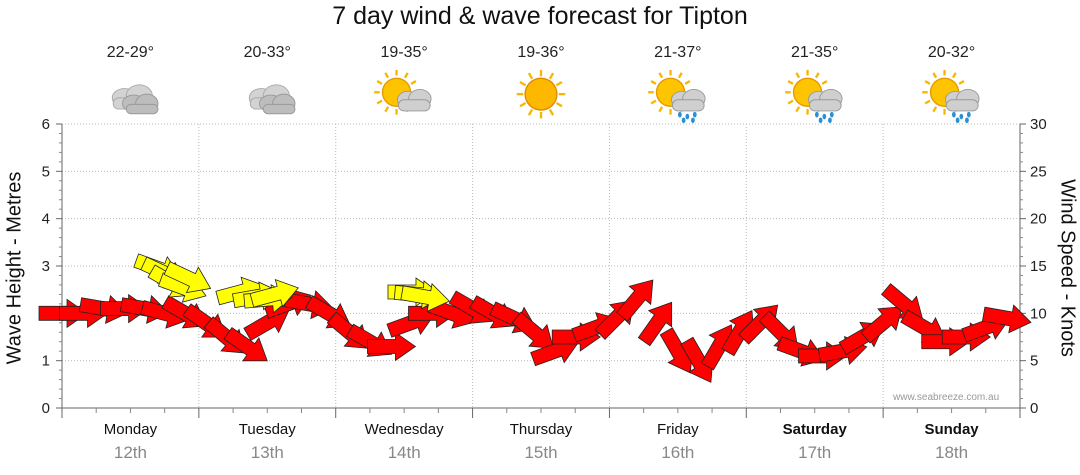  Describe the element at coordinates (951, 52) in the screenshot. I see `day-temperature: 20-32°` at that location.